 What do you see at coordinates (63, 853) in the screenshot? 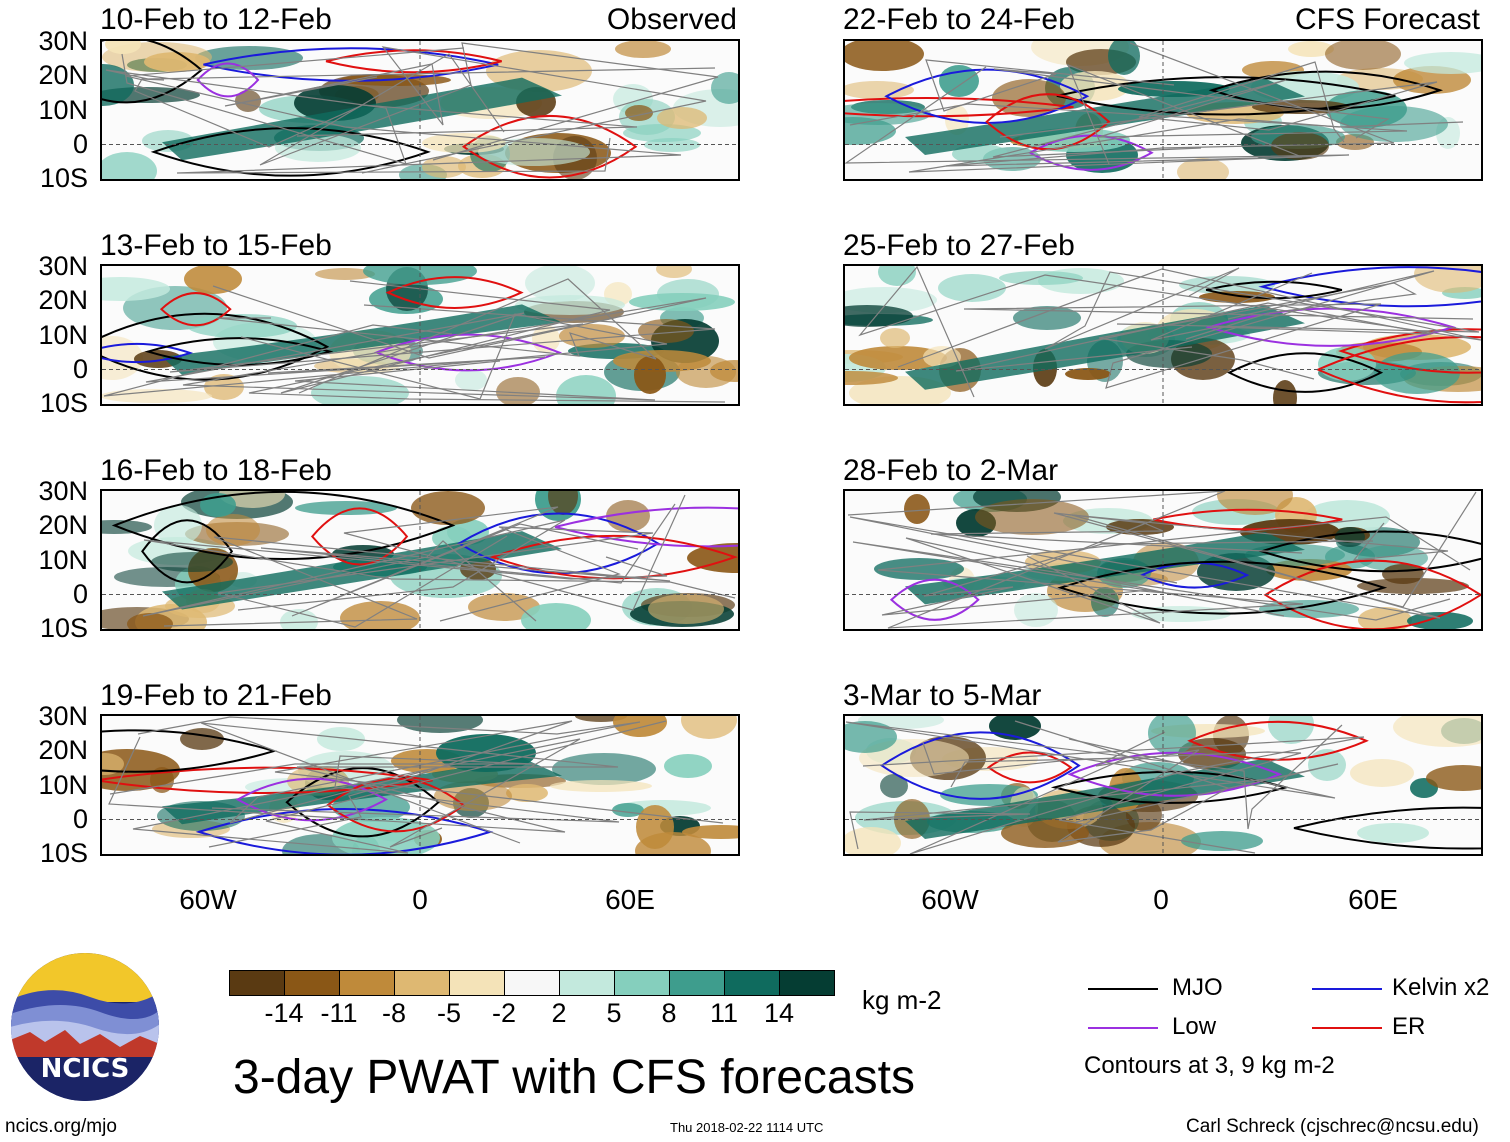
I see `lat-tick: 10S` at bounding box center [63, 853].